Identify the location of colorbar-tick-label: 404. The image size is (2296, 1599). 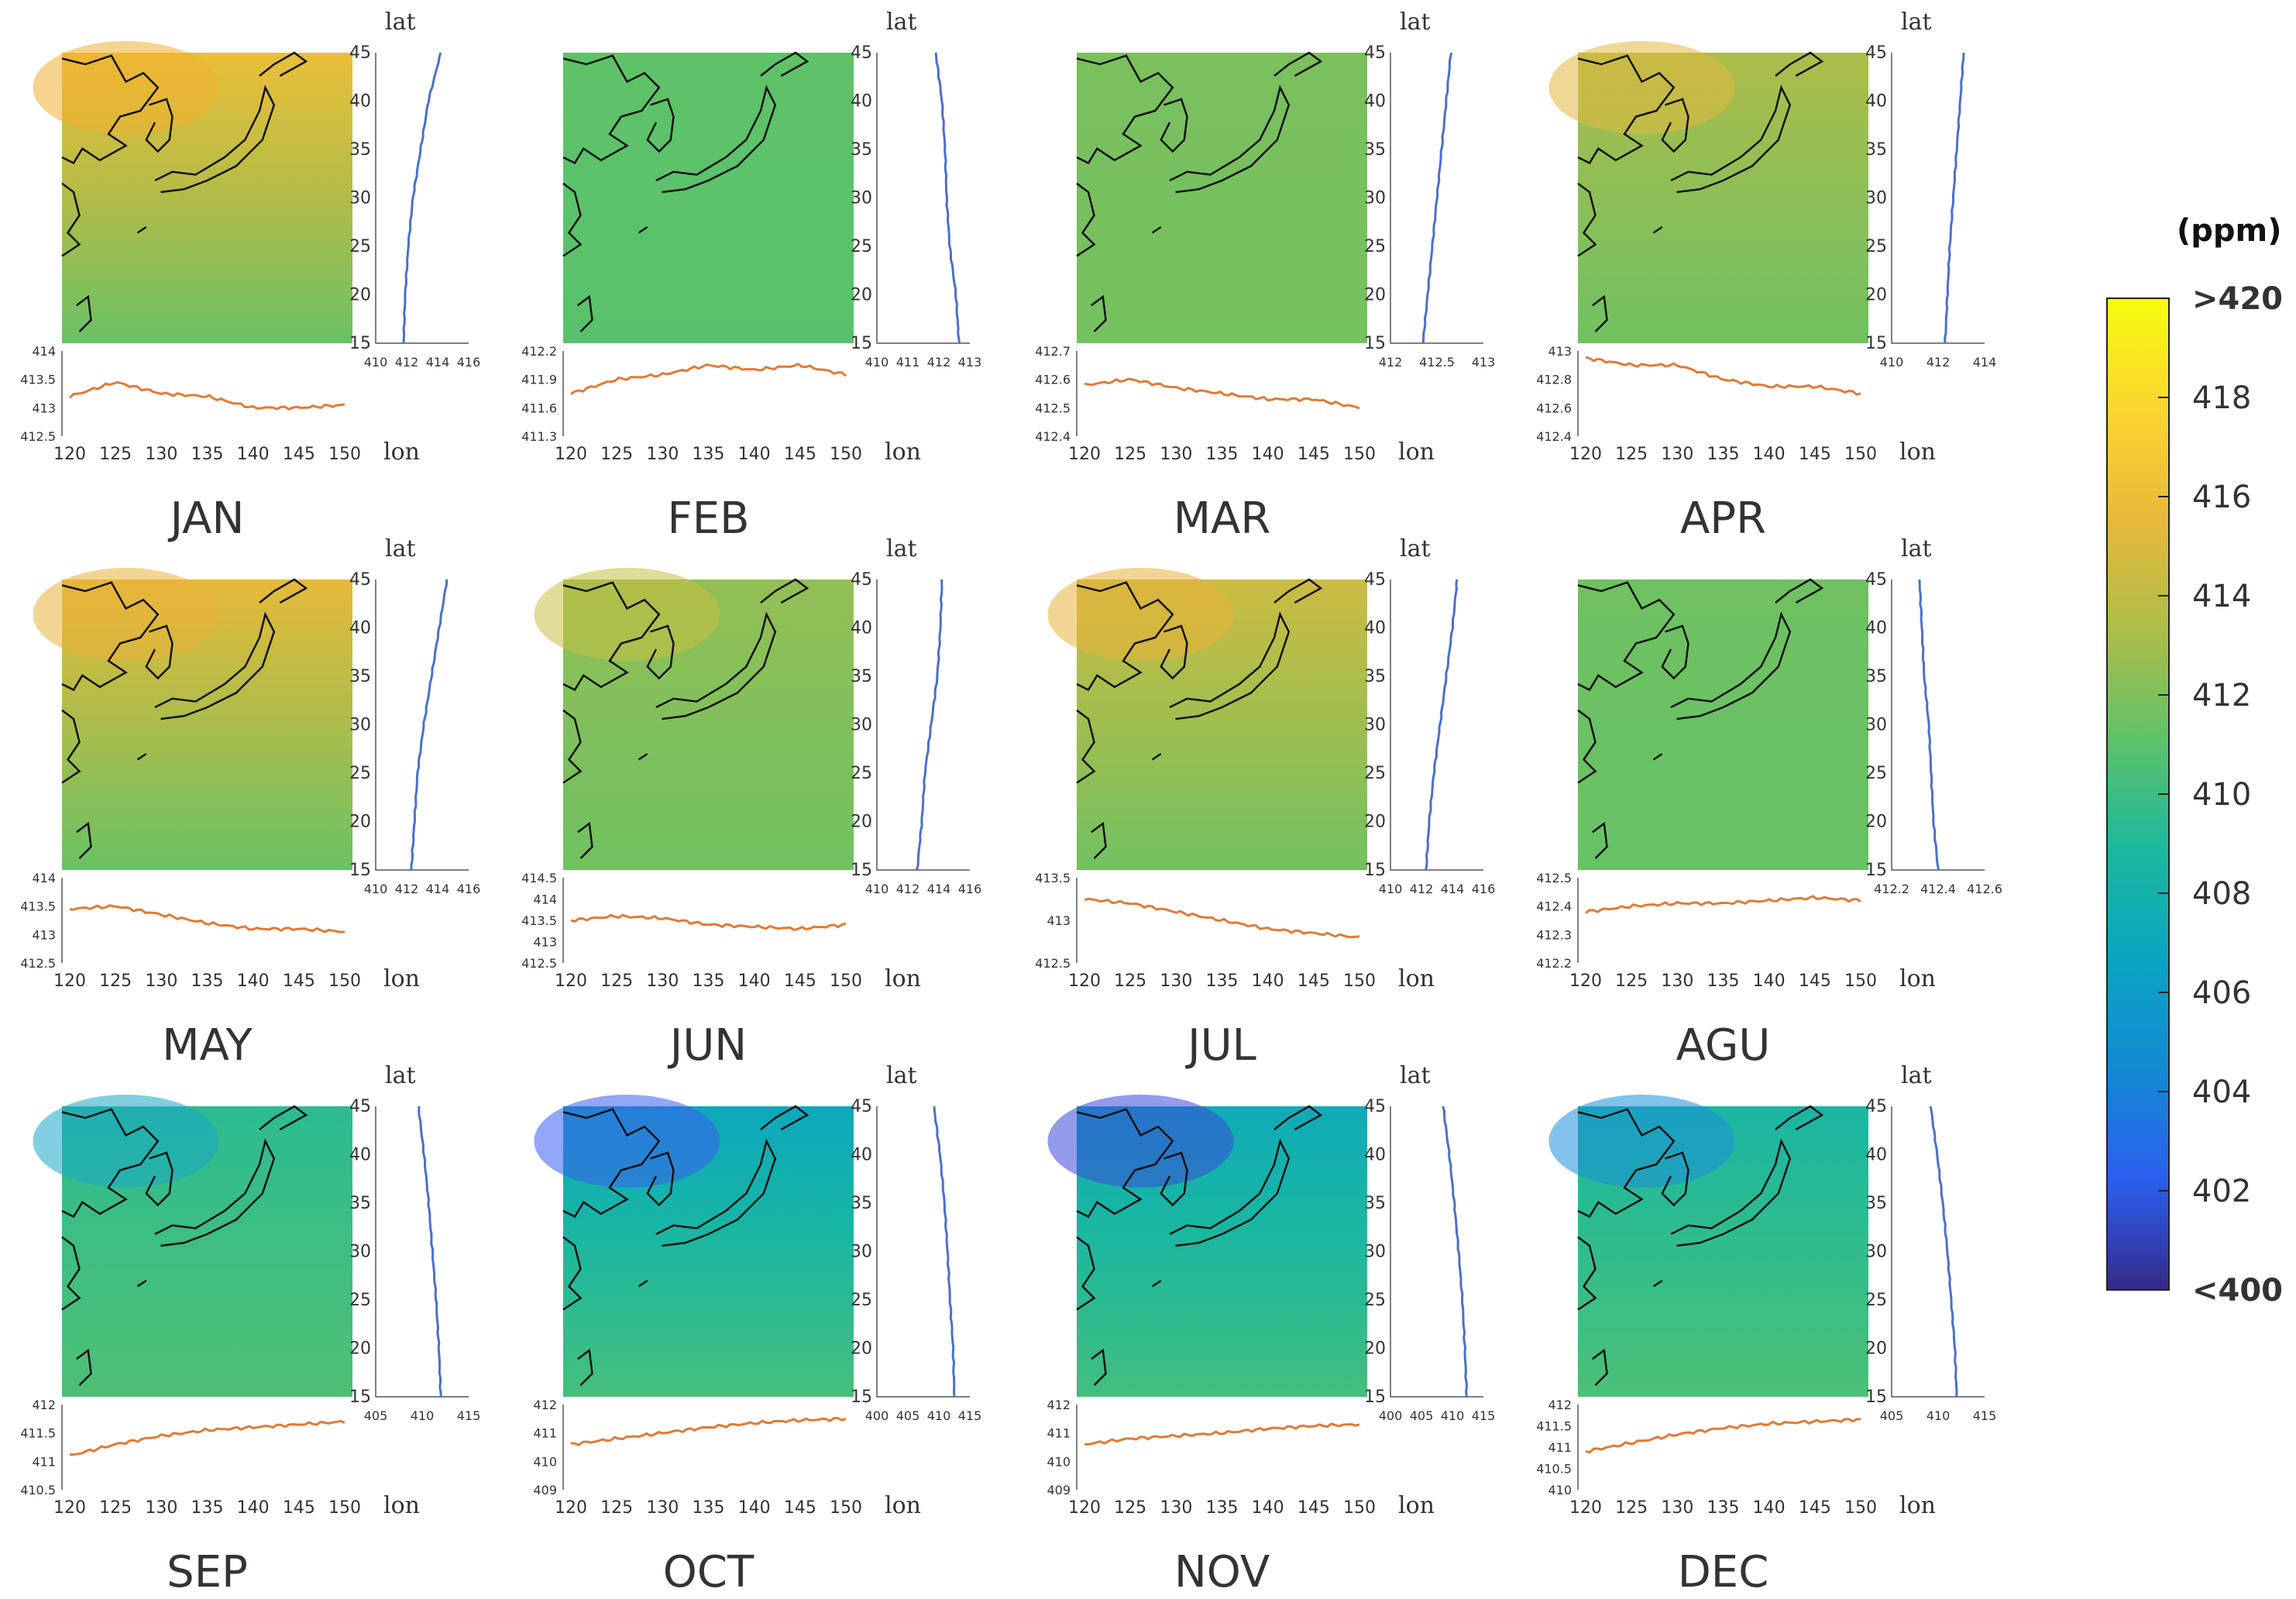
(2221, 1093).